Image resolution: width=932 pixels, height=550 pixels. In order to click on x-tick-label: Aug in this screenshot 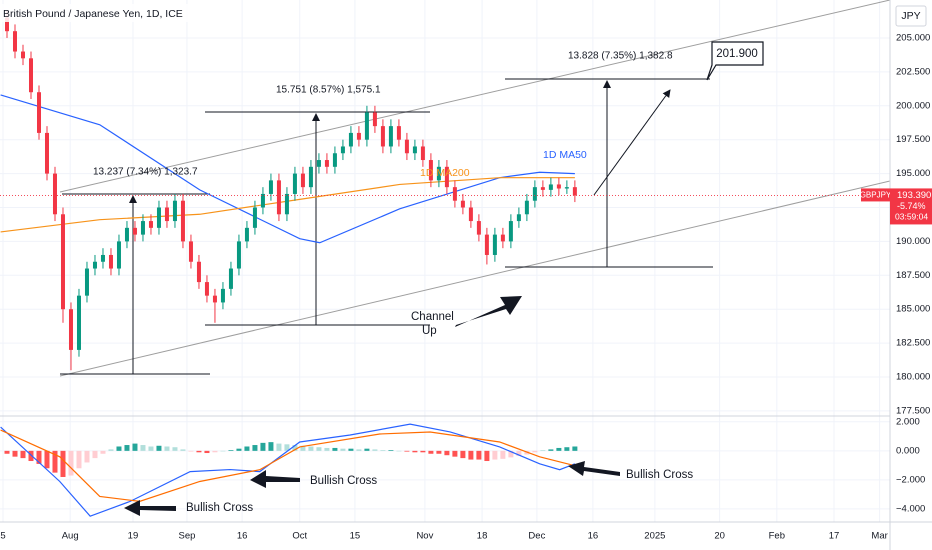, I will do `click(70, 536)`.